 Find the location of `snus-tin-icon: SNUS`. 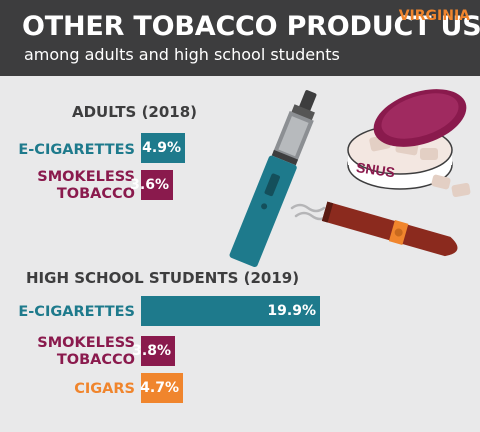

snus-tin-icon: SNUS is located at coordinates (409, 143).